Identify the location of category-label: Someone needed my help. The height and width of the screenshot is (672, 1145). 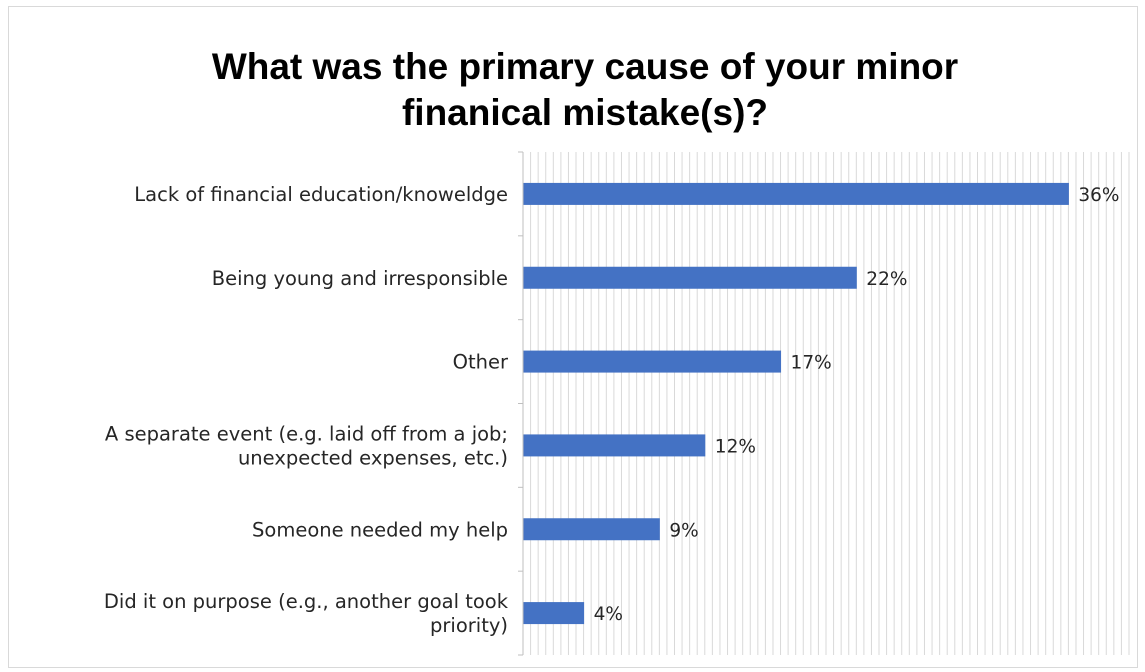
(380, 529).